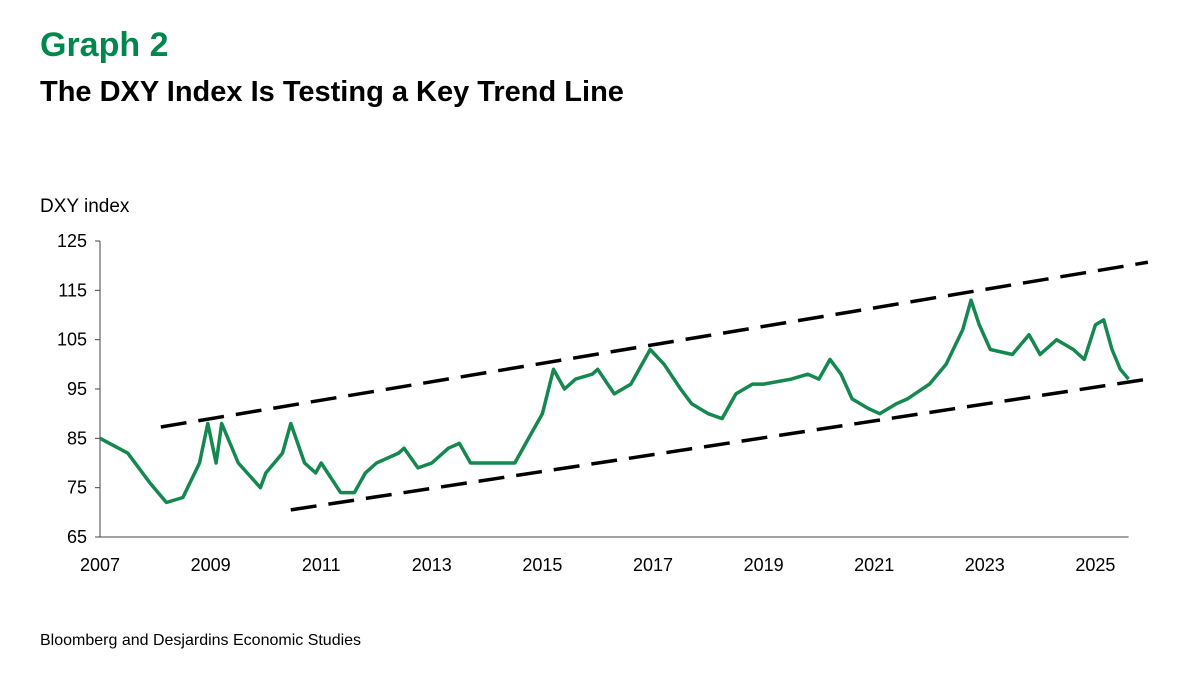  What do you see at coordinates (653, 565) in the screenshot?
I see `x-tick-label: 2017` at bounding box center [653, 565].